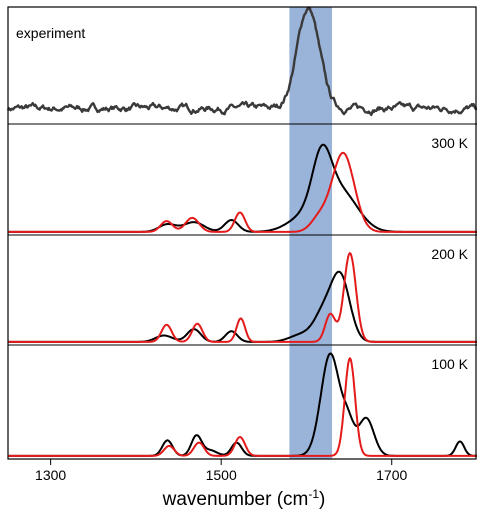 This screenshot has width=477, height=521. Describe the element at coordinates (50, 475) in the screenshot. I see `x-tick-label-1300: 1300` at that location.